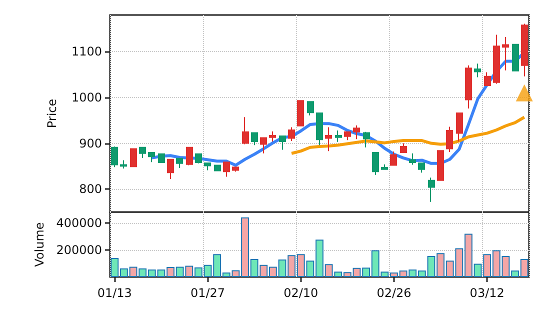 The width and height of the screenshot is (556, 322). I want to click on line-series, so click(408, 135).